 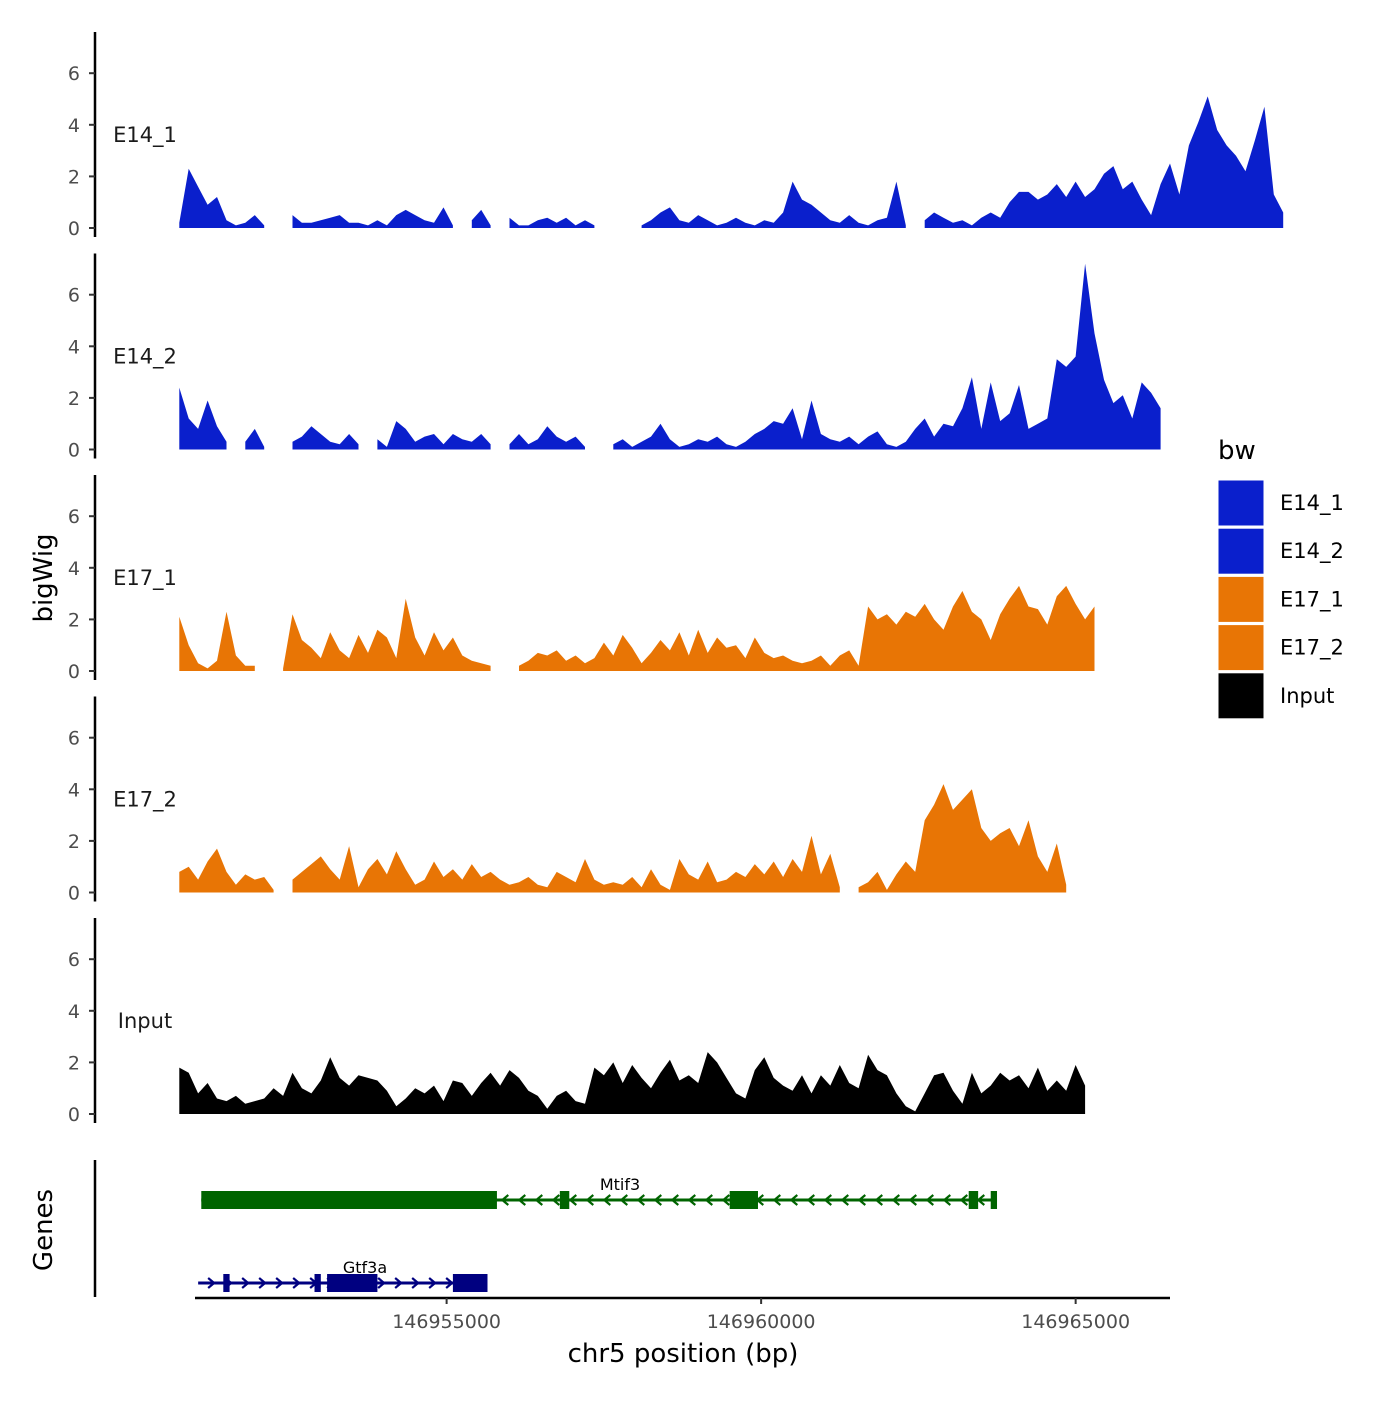 What do you see at coordinates (1241, 696) in the screenshot?
I see `legend-swatch-Input` at bounding box center [1241, 696].